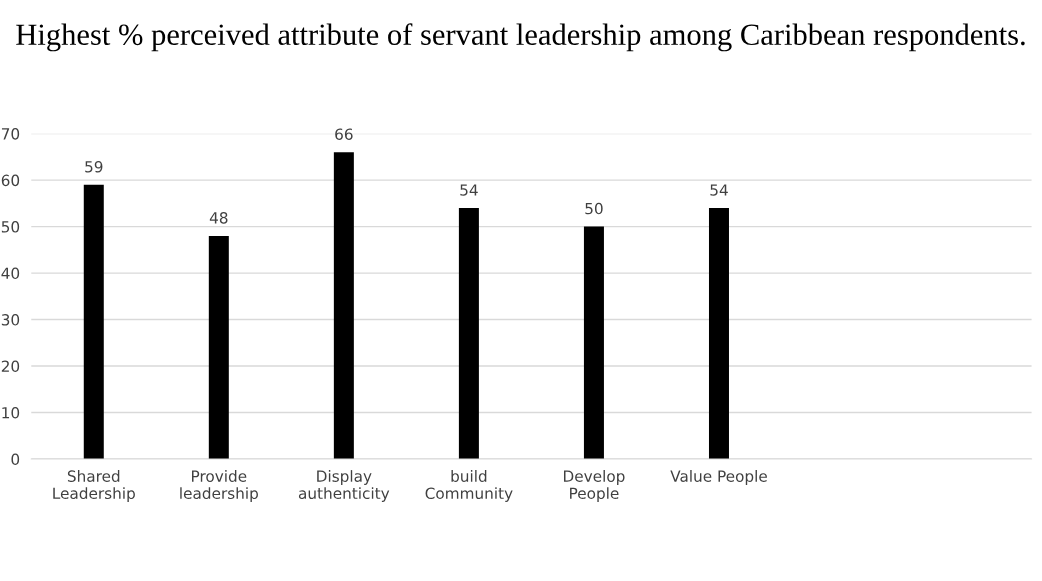  I want to click on x-tick-label: build Community, so click(469, 486).